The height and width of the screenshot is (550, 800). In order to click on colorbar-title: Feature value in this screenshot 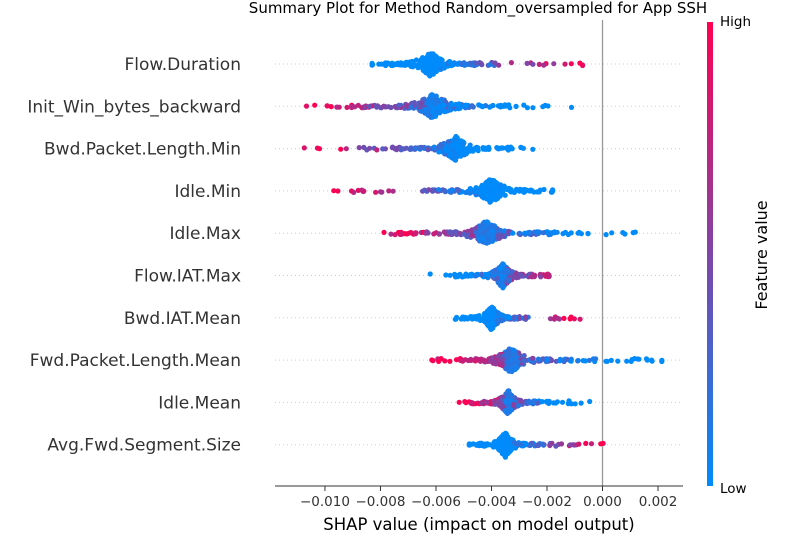, I will do `click(761, 254)`.